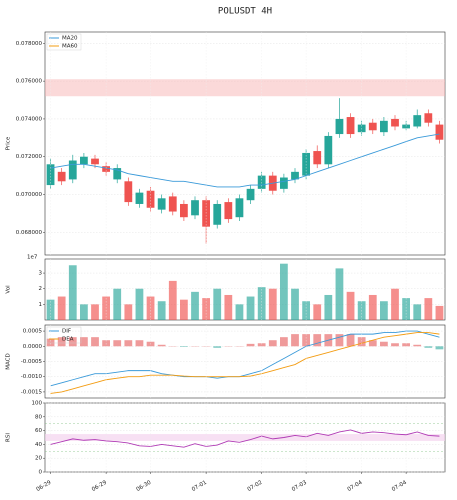 This screenshot has height=500, width=457. Describe the element at coordinates (29, 119) in the screenshot. I see `y-tick-label: 0.074000` at that location.